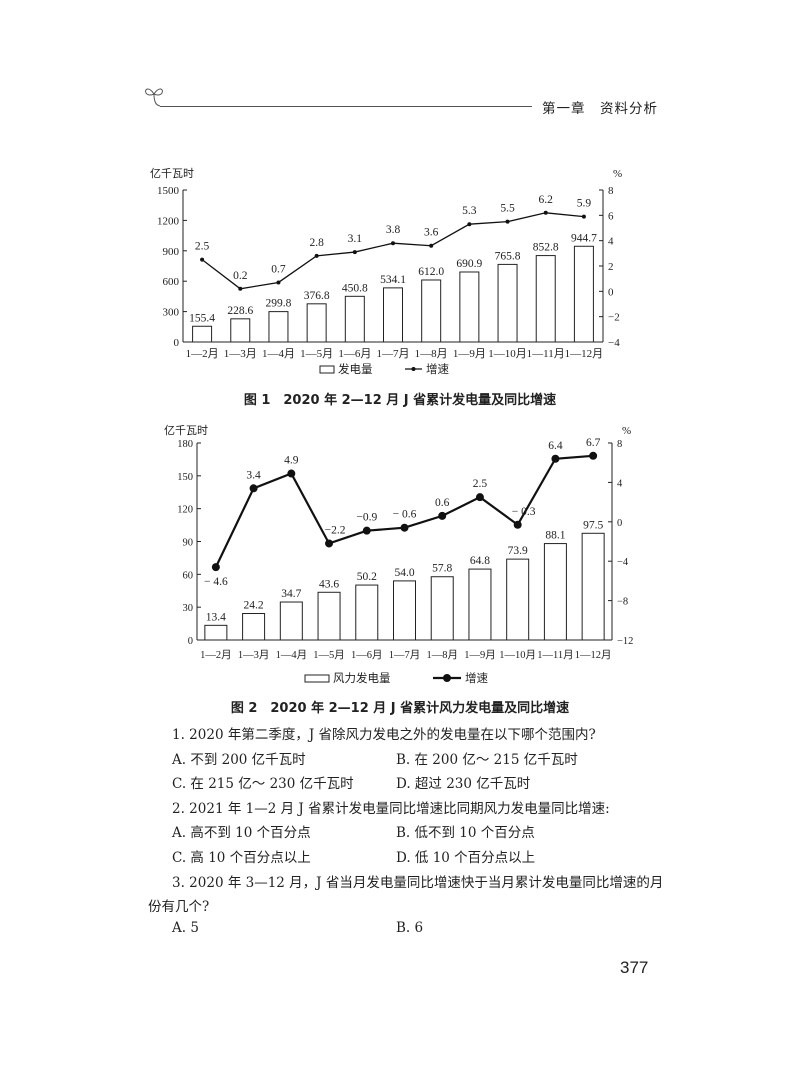 The width and height of the screenshot is (800, 1084). I want to click on bar-value-label: 852.8, so click(546, 248).